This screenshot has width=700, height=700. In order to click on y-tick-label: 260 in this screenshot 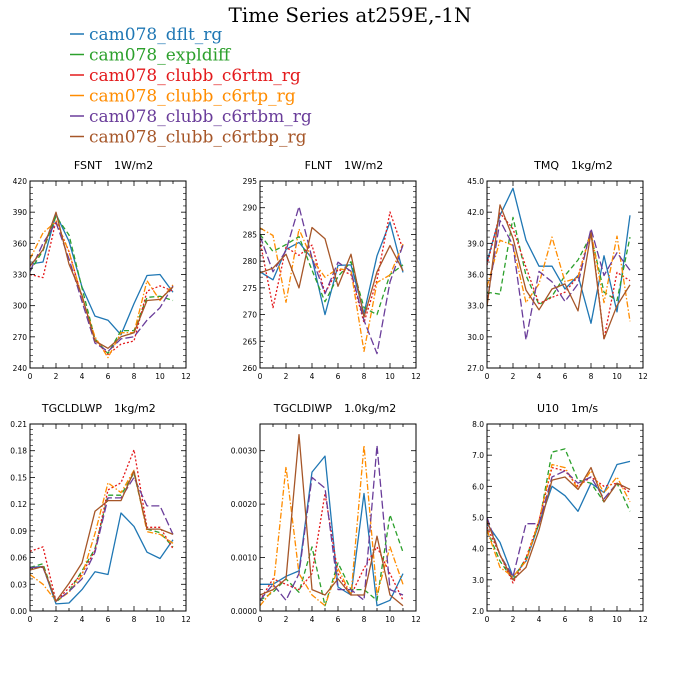, I will do `click(250, 368)`.